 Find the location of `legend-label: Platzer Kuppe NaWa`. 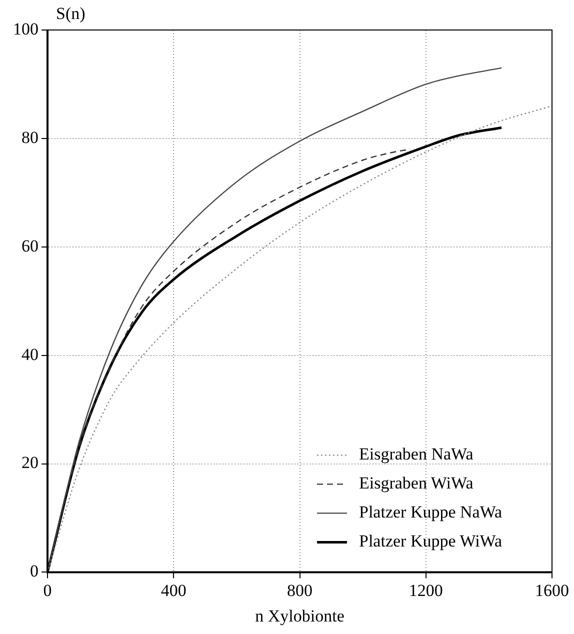

legend-label: Platzer Kuppe NaWa is located at coordinates (431, 512).